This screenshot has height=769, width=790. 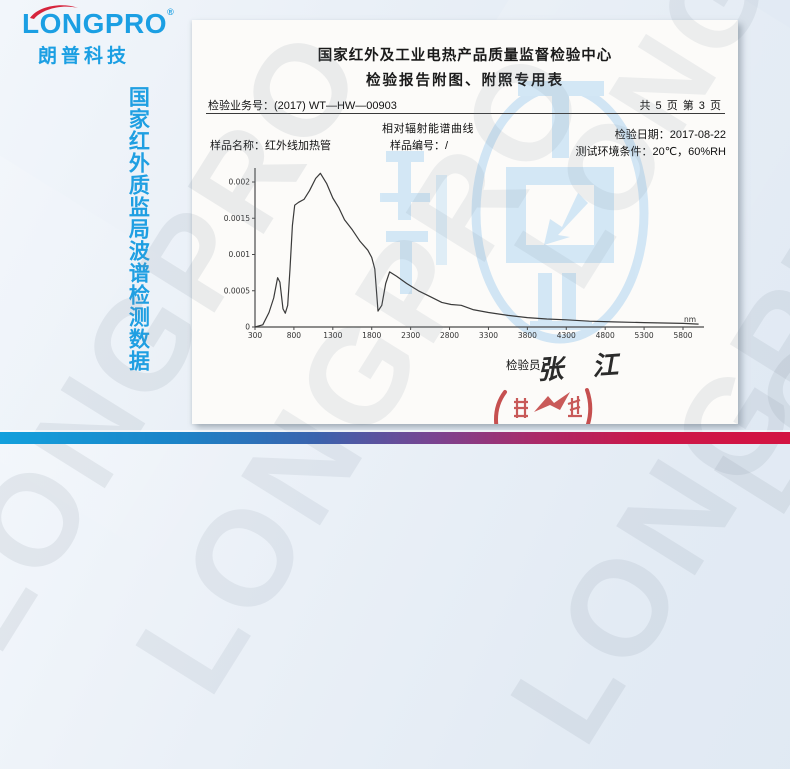 What do you see at coordinates (410, 335) in the screenshot?
I see `svg-text: 2300` at bounding box center [410, 335].